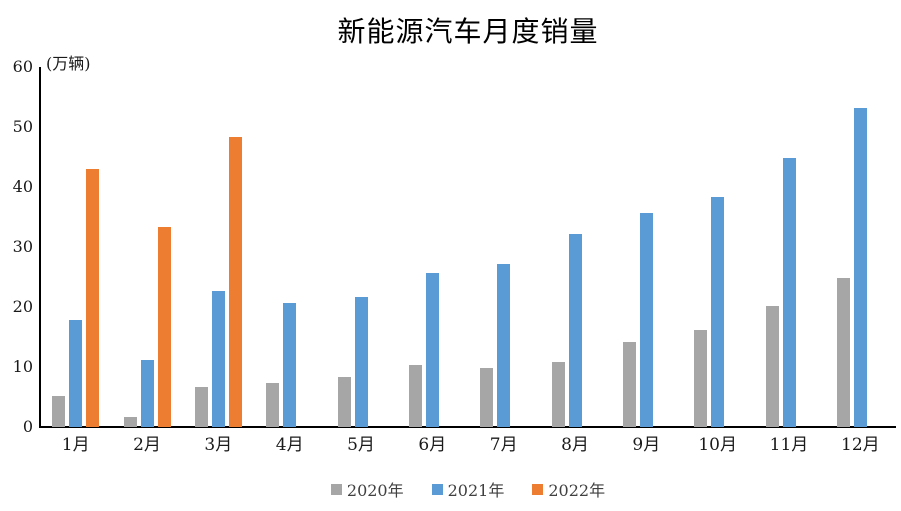  What do you see at coordinates (717, 445) in the screenshot?
I see `x-tick-label-10月: 10月` at bounding box center [717, 445].